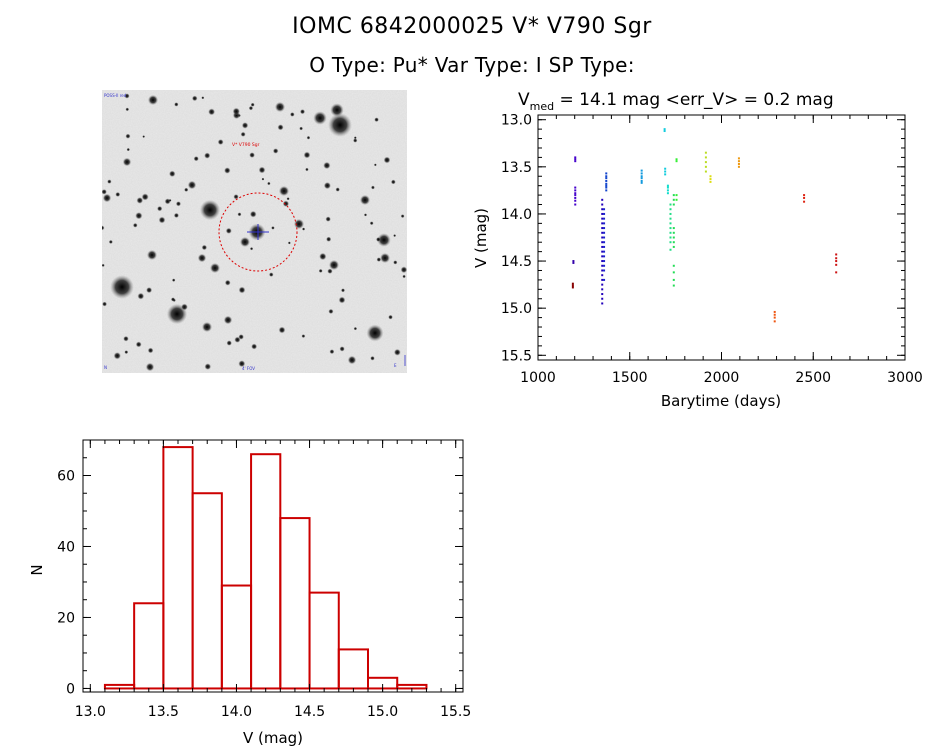 The image size is (944, 747). What do you see at coordinates (516, 356) in the screenshot?
I see `y-tick-label: 15.5` at bounding box center [516, 356].